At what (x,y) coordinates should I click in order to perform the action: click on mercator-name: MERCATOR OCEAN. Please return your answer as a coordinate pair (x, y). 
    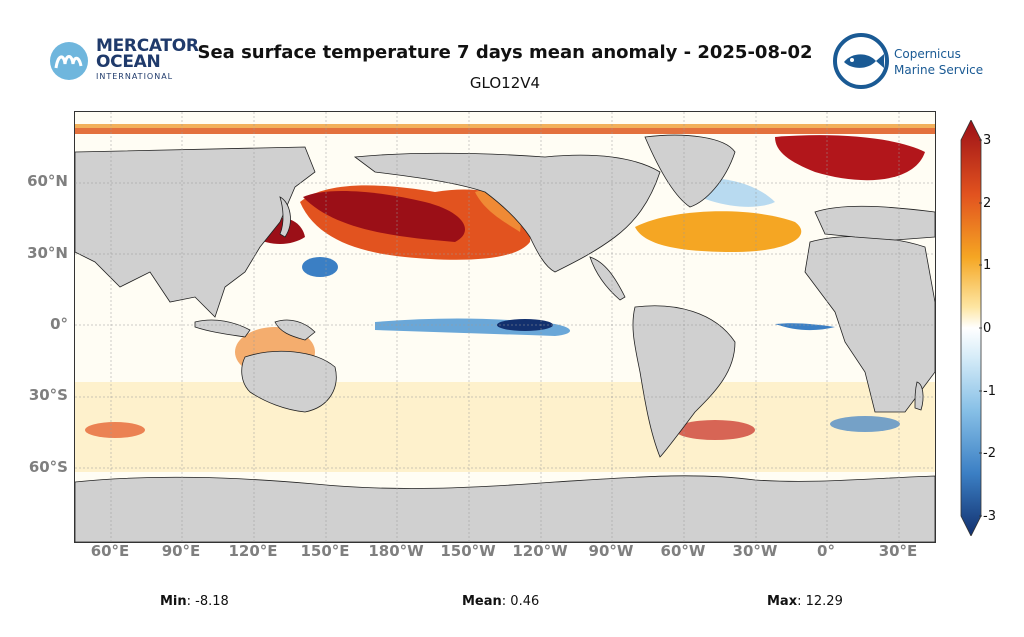
    Looking at the image, I should click on (147, 54).